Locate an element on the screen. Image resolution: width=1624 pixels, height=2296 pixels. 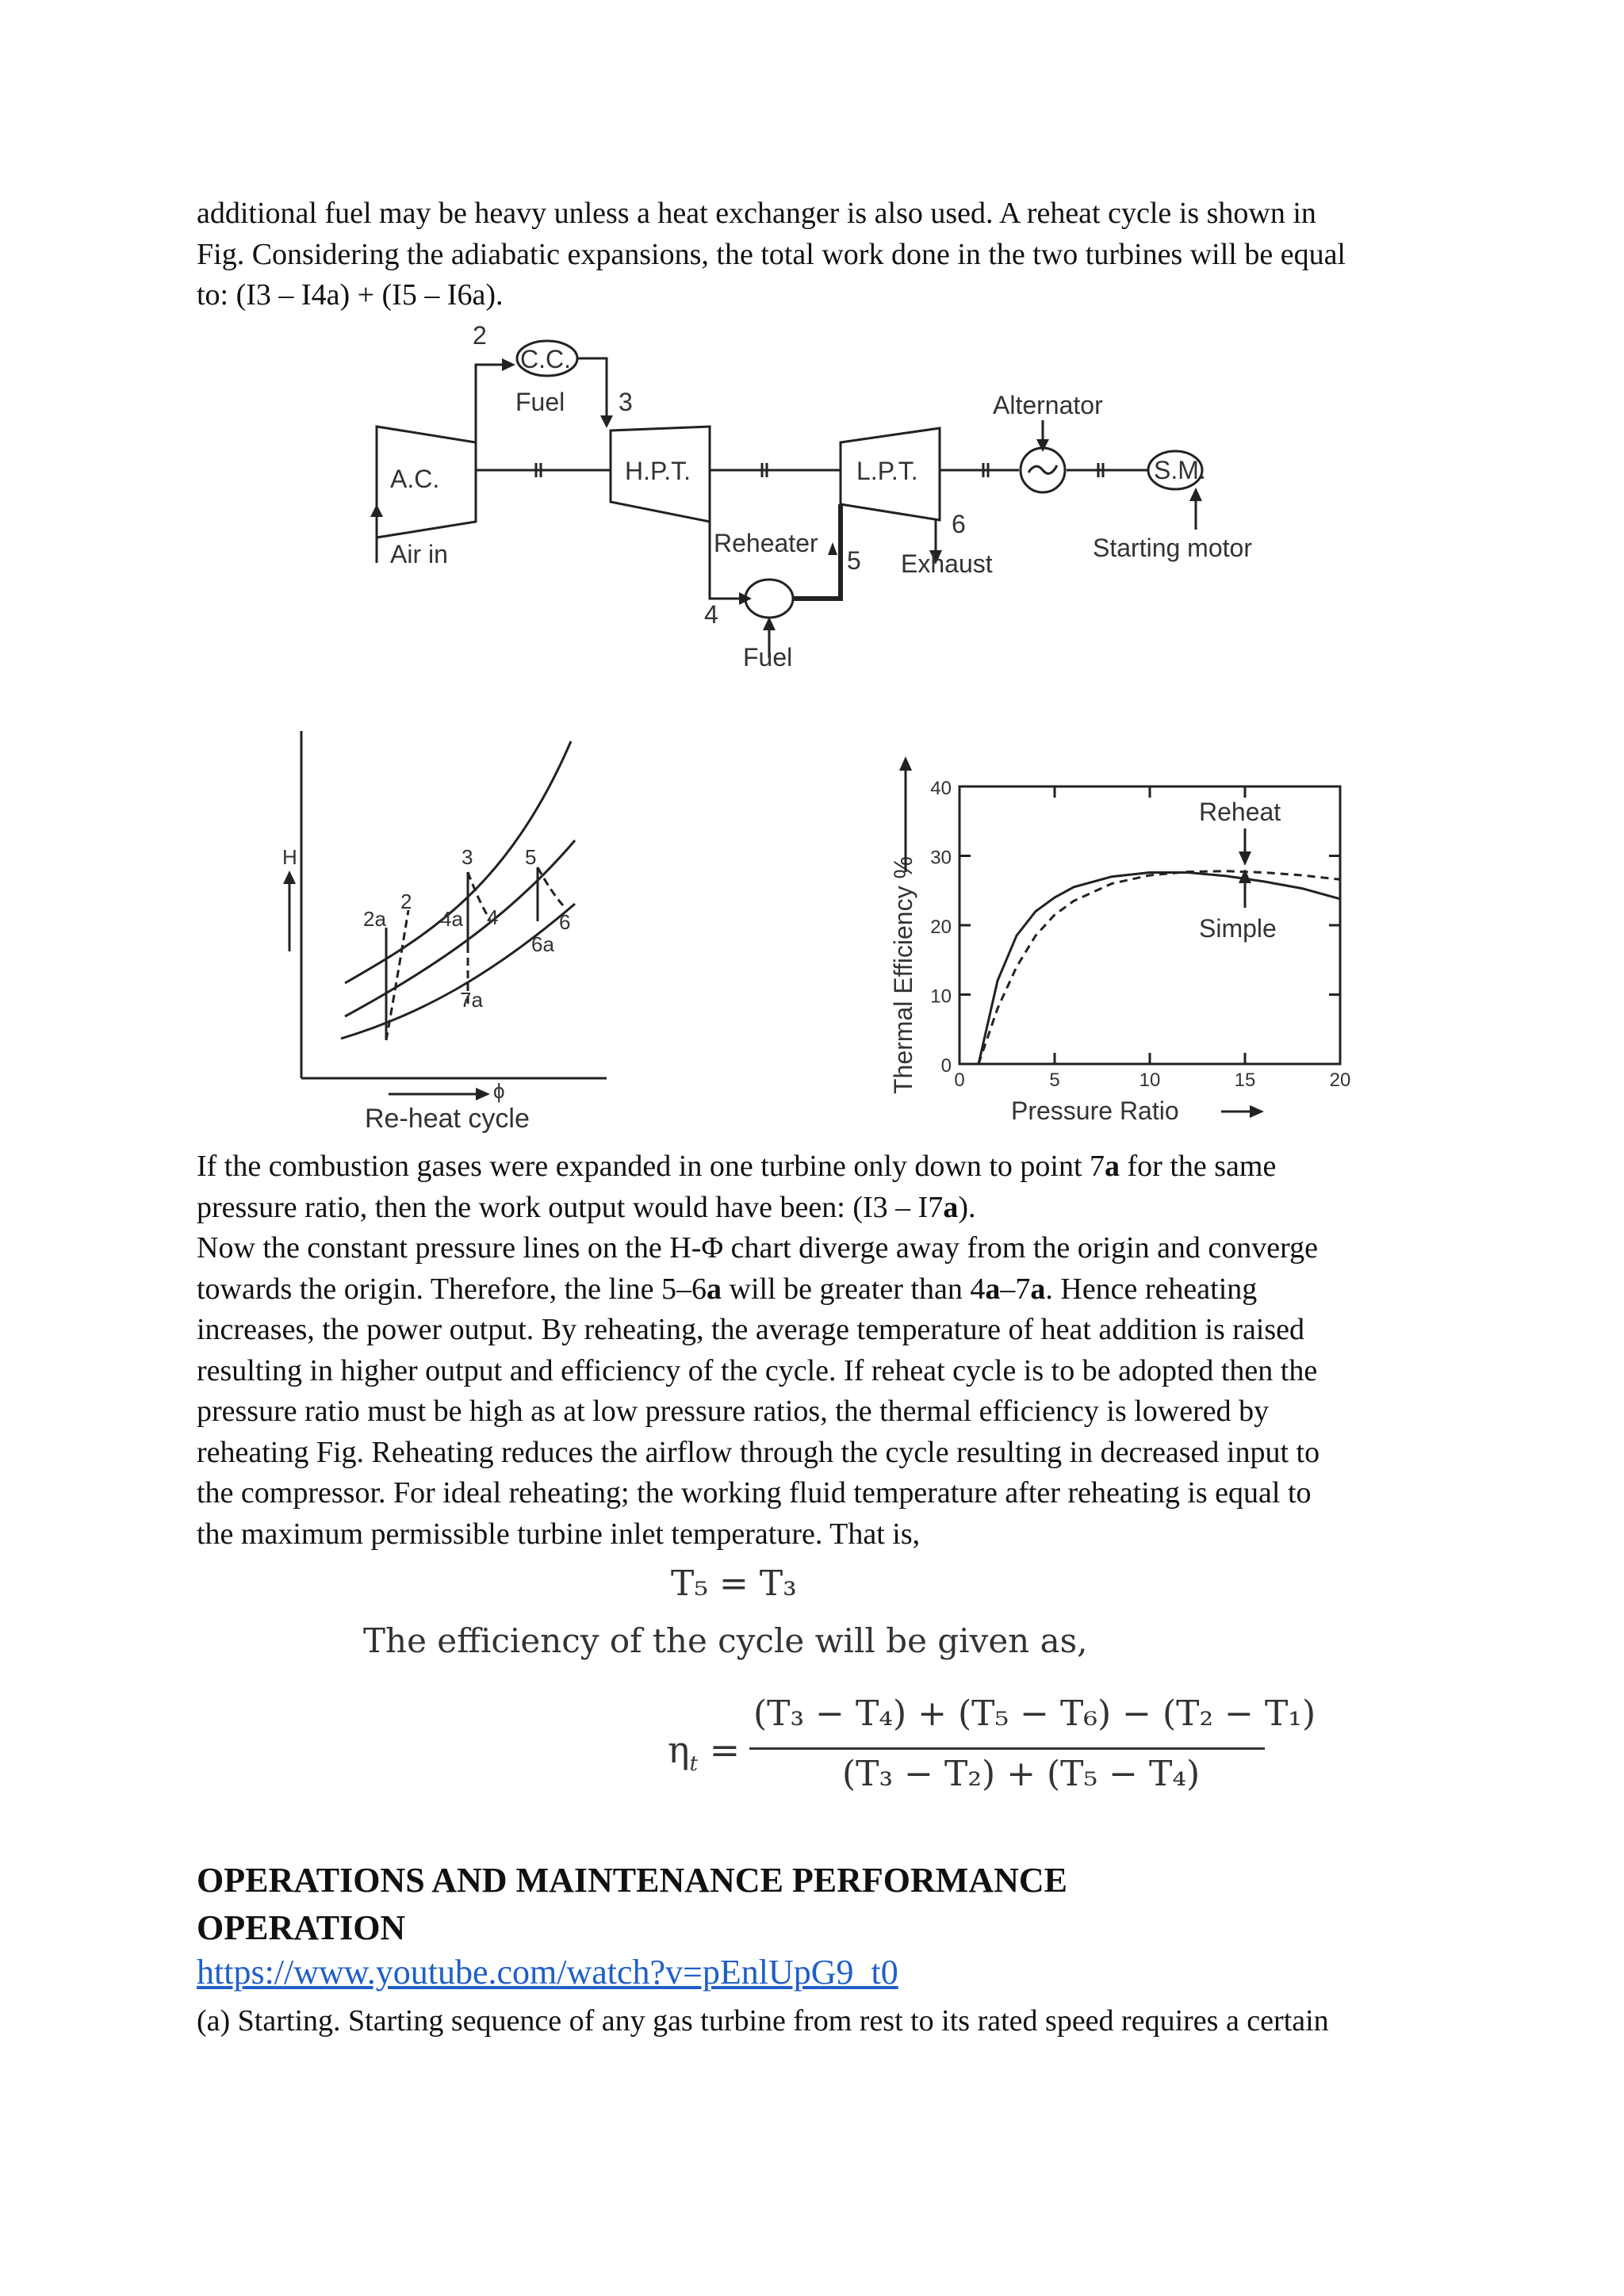
efficiency-symbol: ηt = is located at coordinates (704, 1753).